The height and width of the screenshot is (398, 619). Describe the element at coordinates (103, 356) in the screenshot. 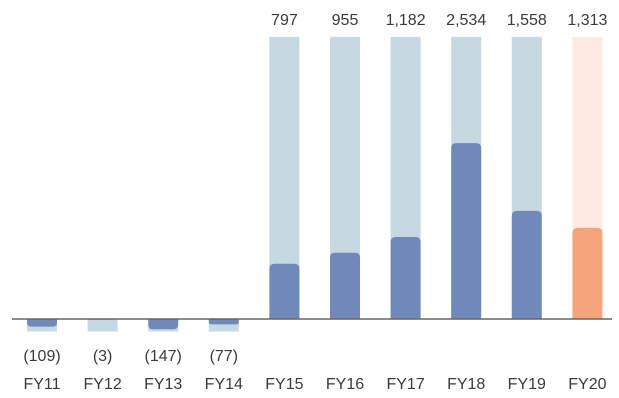

I see `value-label-fy12: (3)` at that location.